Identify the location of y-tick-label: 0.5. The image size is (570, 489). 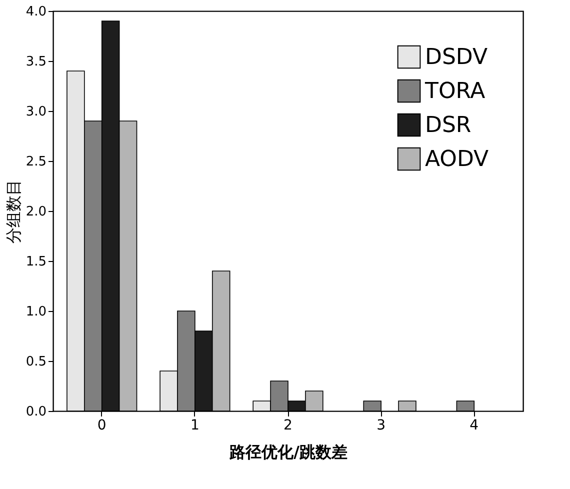
(36, 362).